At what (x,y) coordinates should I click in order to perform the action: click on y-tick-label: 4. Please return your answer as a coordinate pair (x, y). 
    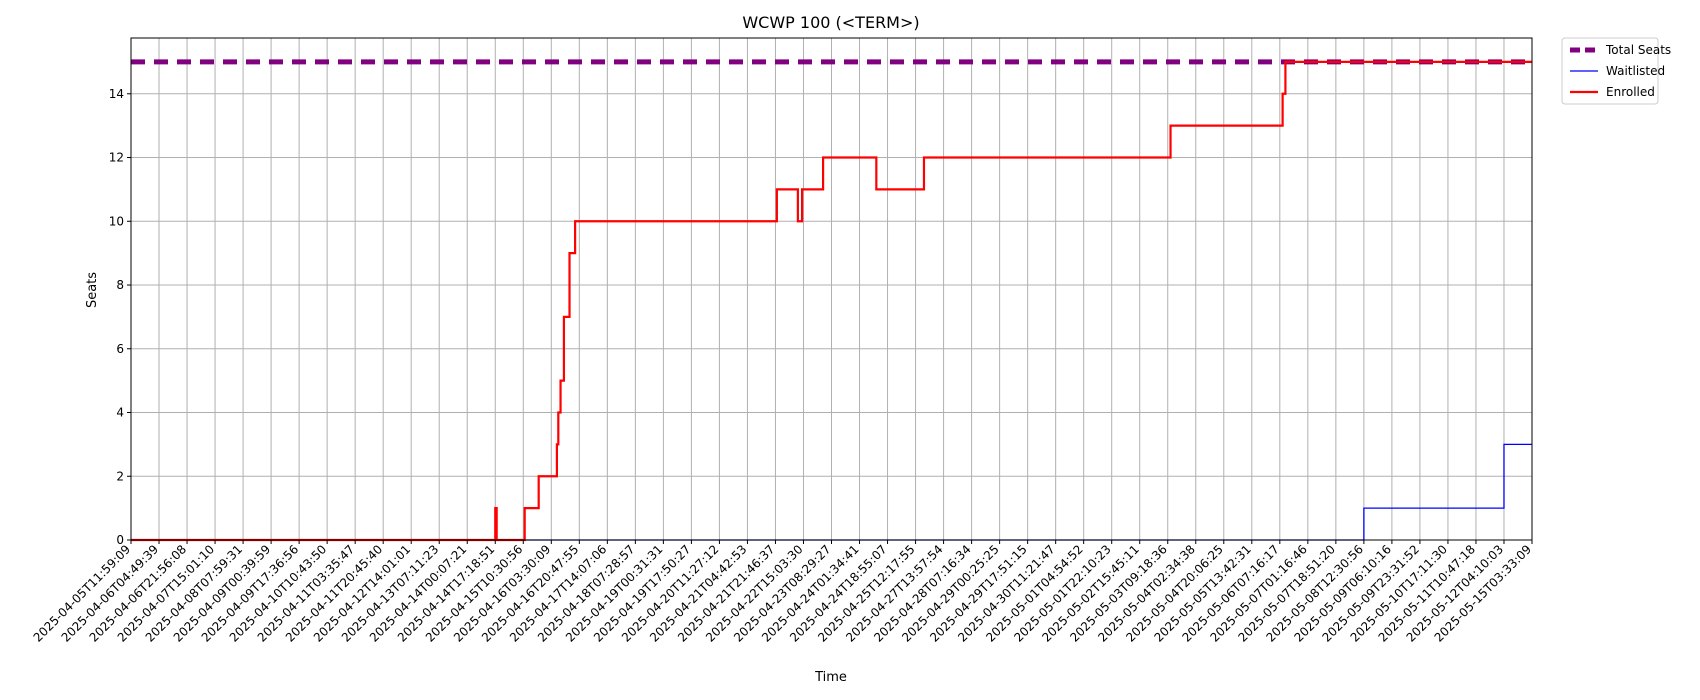
    Looking at the image, I should click on (120, 413).